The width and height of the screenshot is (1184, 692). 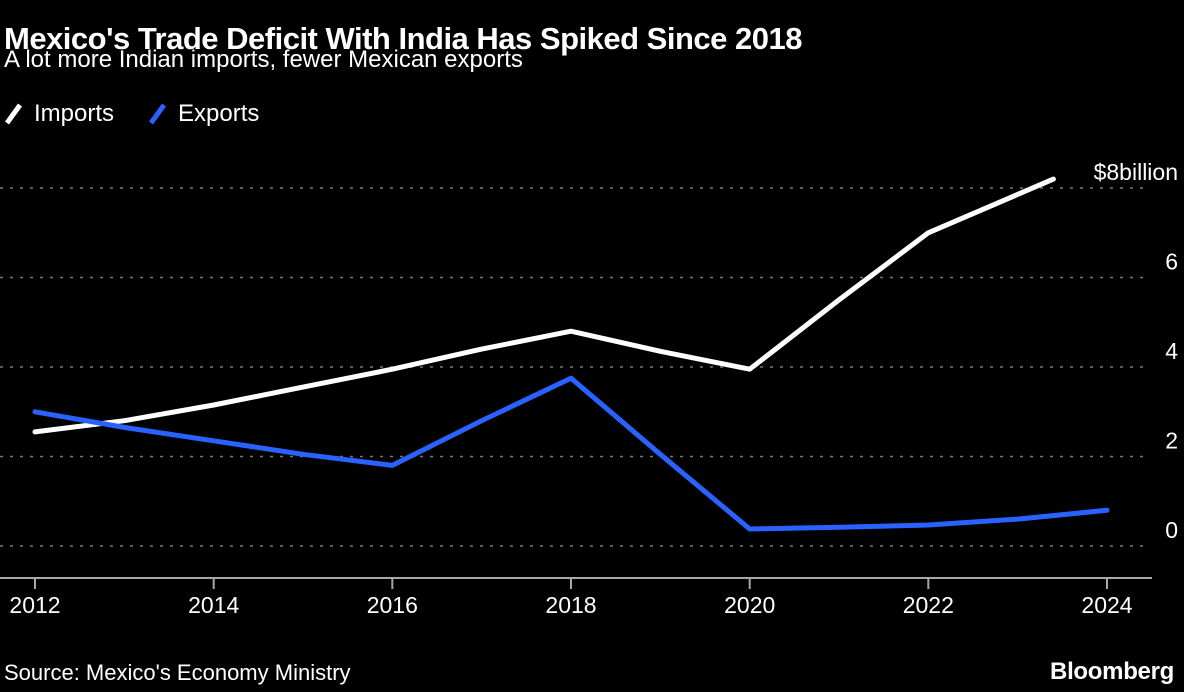 I want to click on x-axis-label: 2012, so click(x=34, y=605).